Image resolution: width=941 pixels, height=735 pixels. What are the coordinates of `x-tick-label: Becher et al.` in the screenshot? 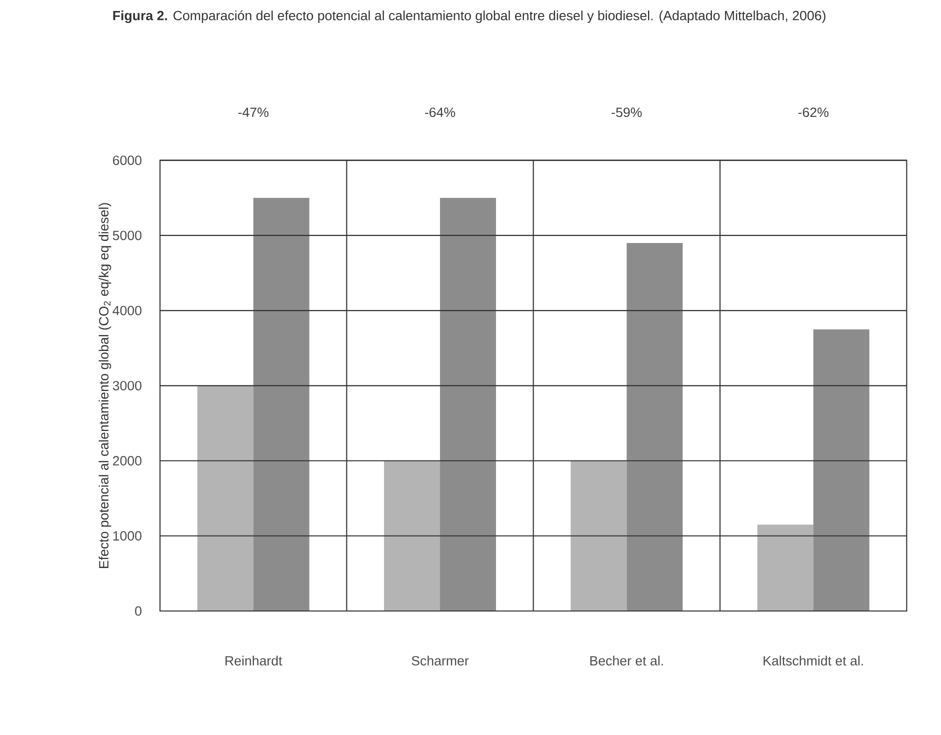 It's located at (626, 661).